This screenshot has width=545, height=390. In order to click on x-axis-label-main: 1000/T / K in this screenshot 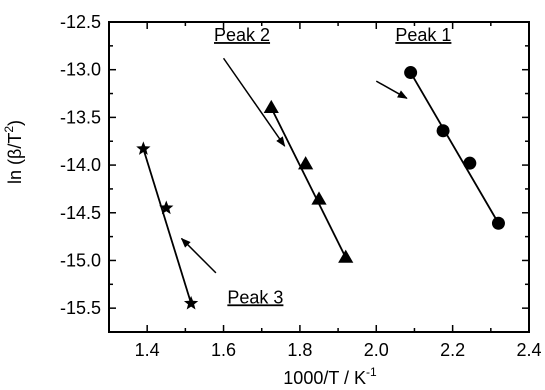, I will do `click(324, 378)`.